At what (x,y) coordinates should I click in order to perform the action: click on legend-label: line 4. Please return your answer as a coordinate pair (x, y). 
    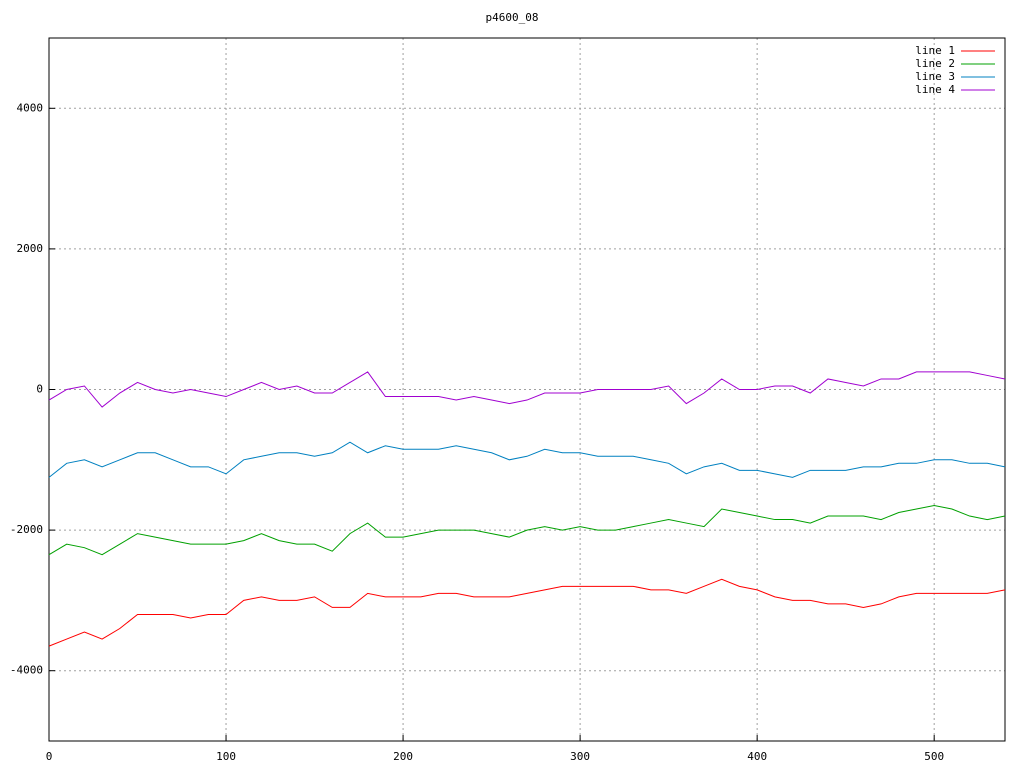
    Looking at the image, I should click on (935, 89).